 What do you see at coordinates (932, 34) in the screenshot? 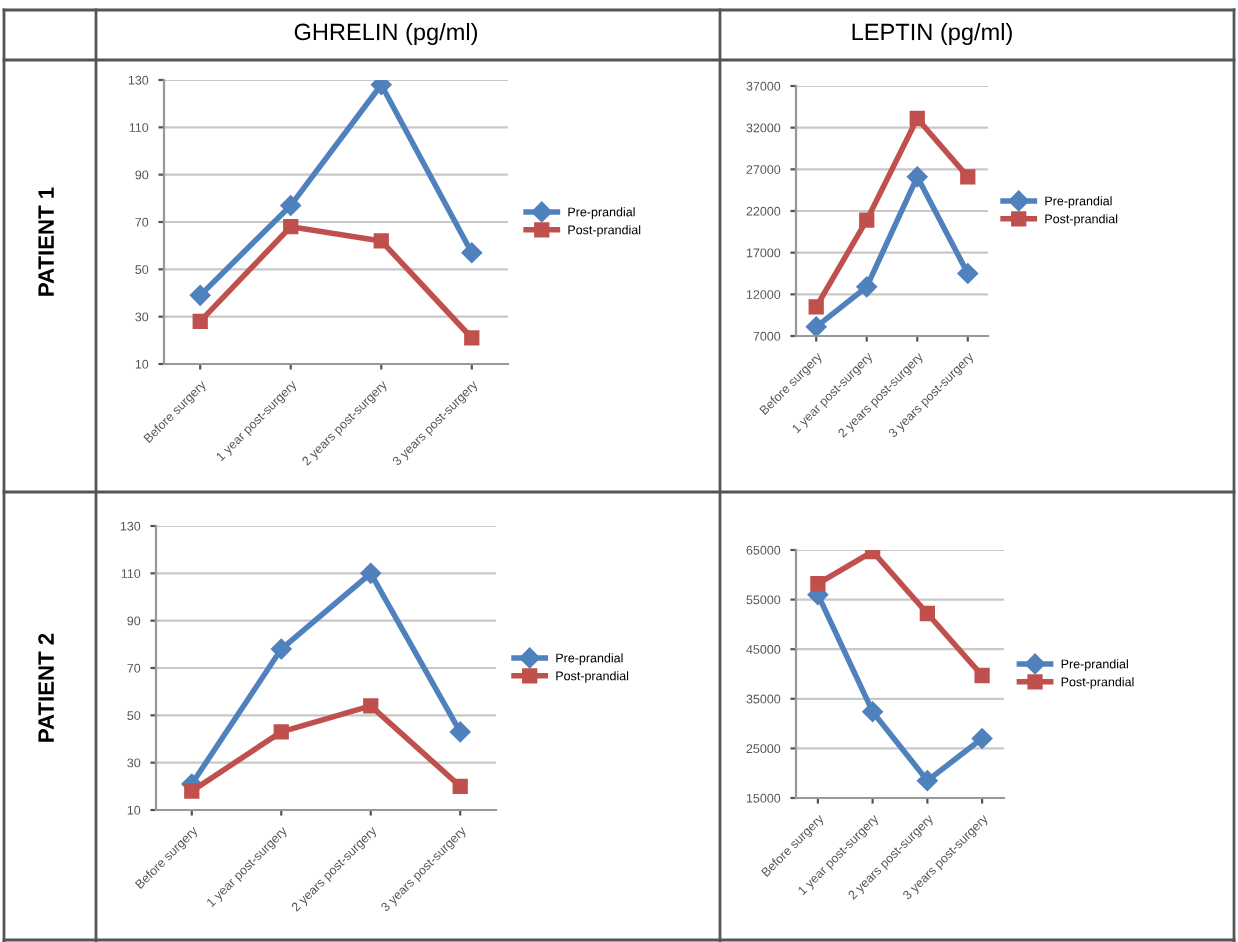
I see `chart-title: LEPTIN (pg/ml)` at bounding box center [932, 34].